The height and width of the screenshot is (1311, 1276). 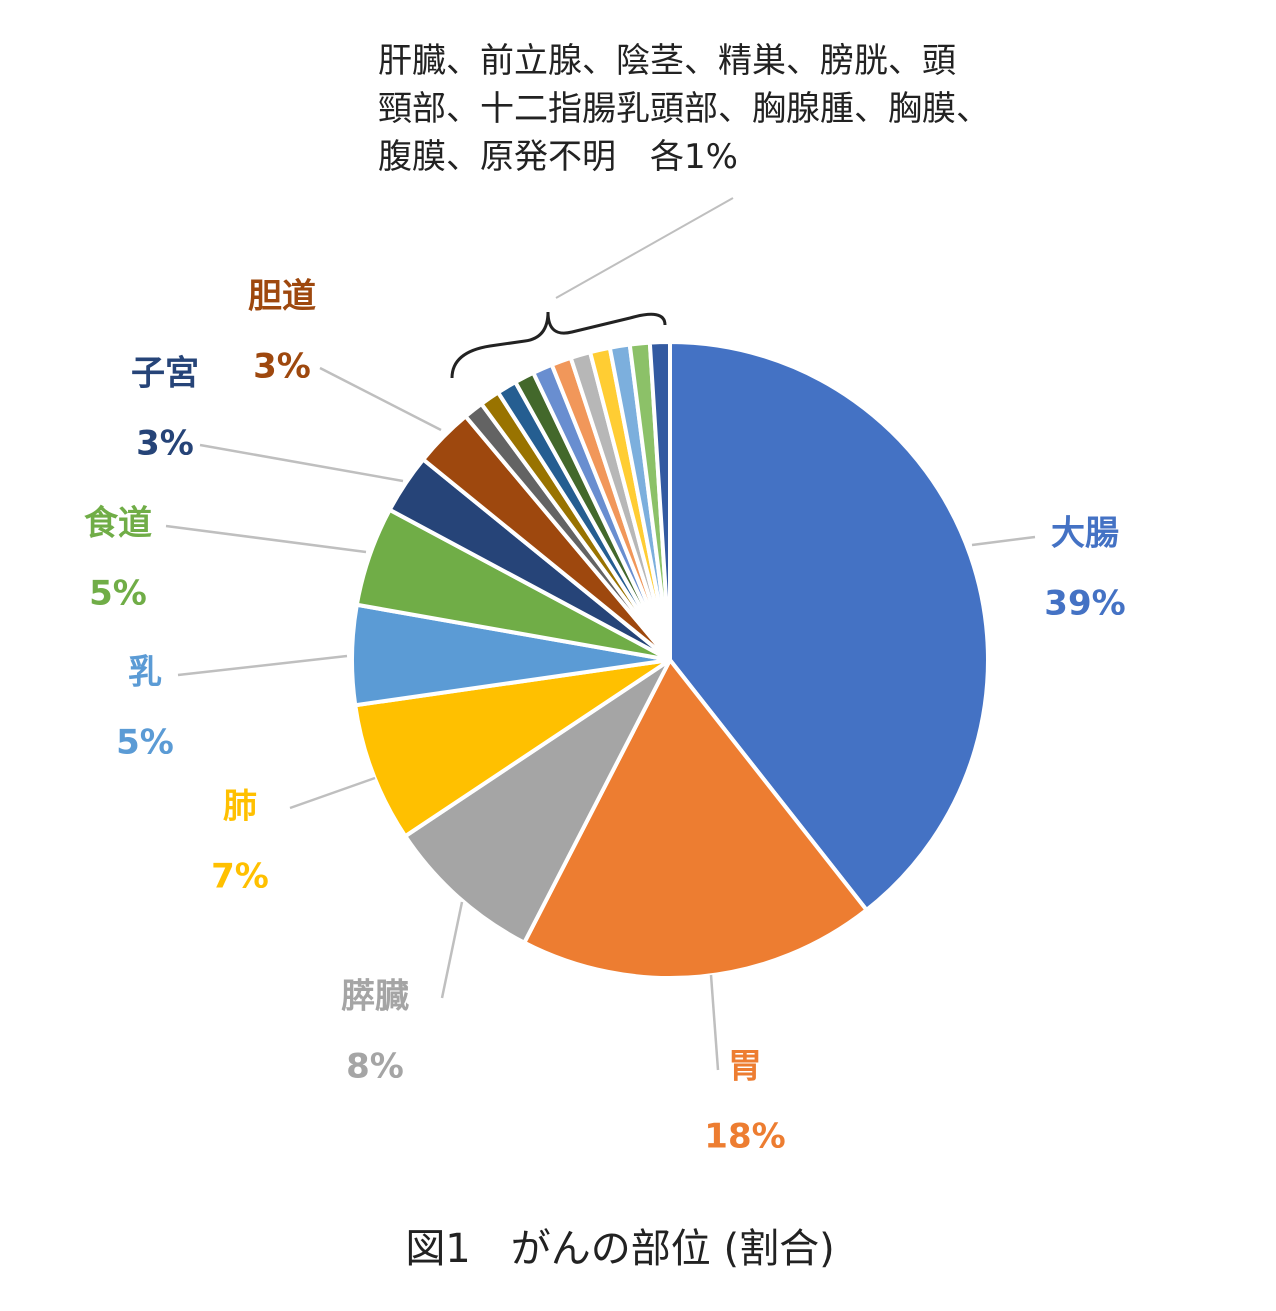 I want to click on slice-4-肺, so click(x=512, y=748).